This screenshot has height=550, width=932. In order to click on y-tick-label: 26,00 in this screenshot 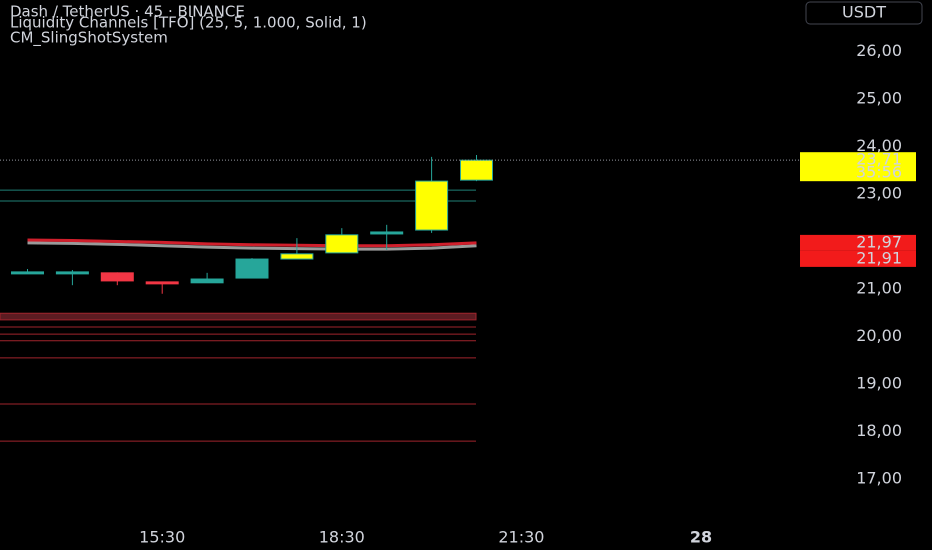, I will do `click(879, 50)`.